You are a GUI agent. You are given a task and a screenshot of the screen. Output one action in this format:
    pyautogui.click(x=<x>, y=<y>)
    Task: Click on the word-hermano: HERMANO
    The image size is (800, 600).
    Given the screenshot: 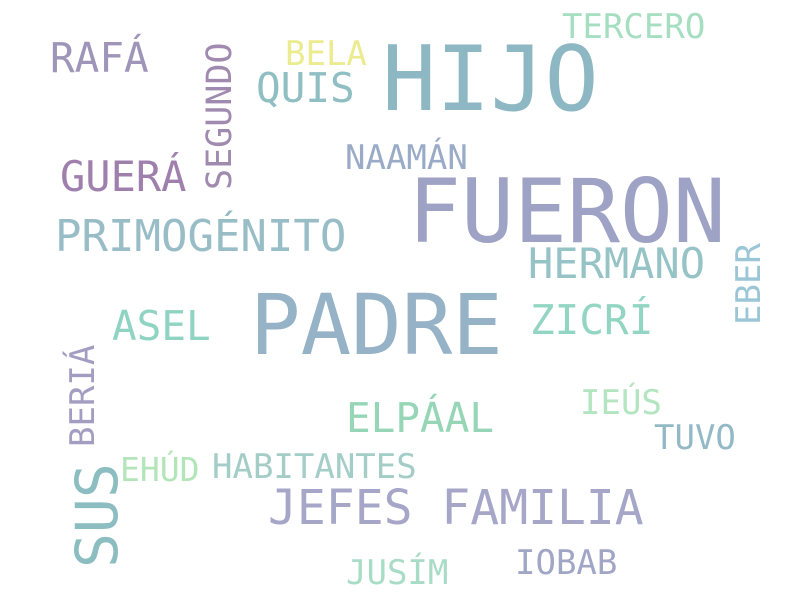 What is the action you would take?
    pyautogui.click(x=617, y=263)
    